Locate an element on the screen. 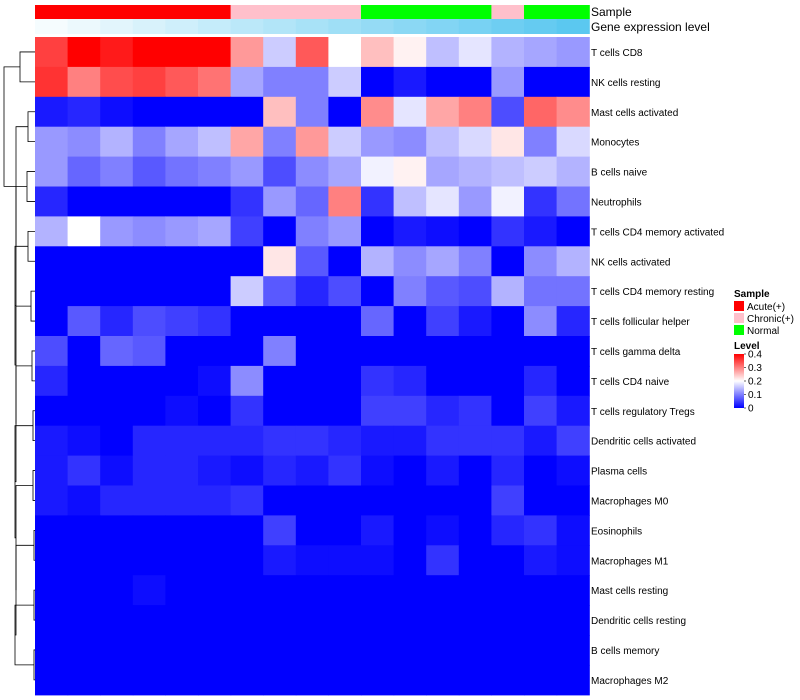  sample-annotation-track is located at coordinates (312, 12).